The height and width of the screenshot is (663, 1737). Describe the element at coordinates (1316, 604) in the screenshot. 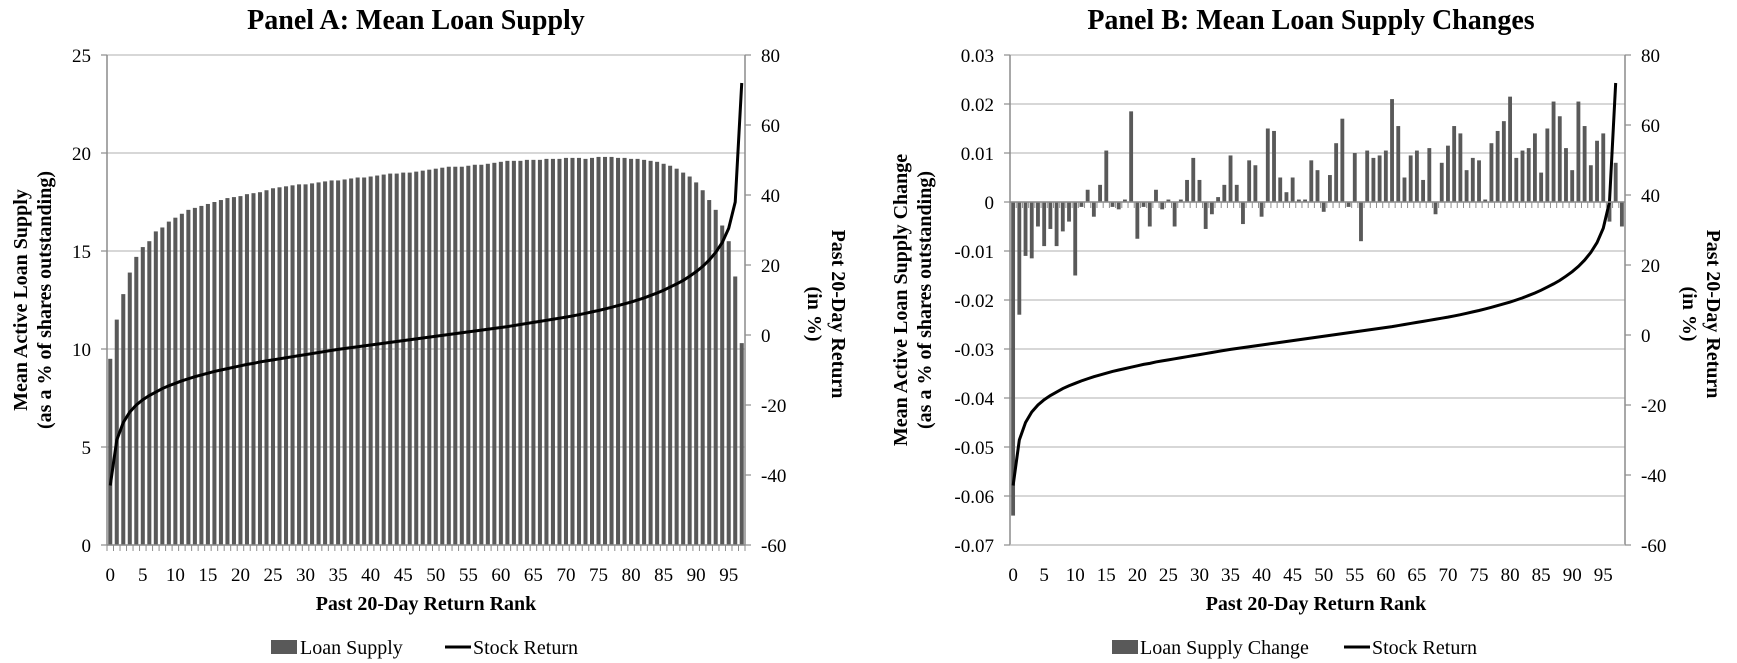

I see `panel-b-x-axis-label: Past 20-Day Return Rank` at that location.